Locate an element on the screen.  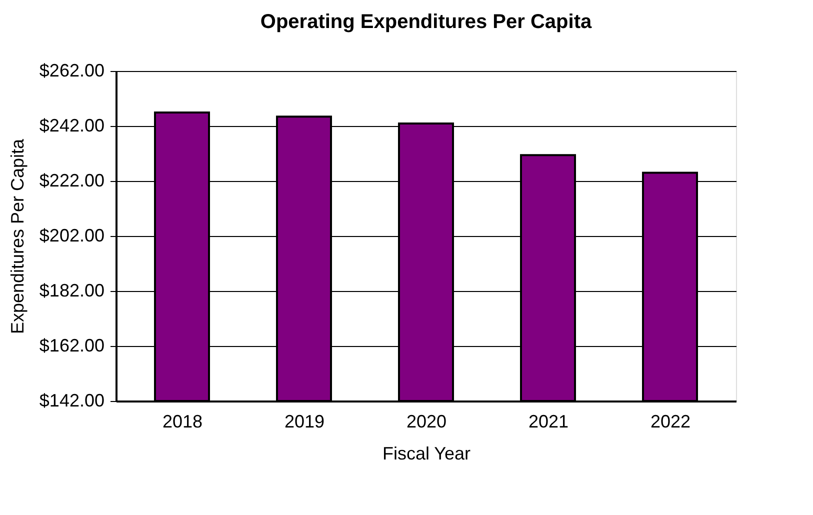
y-tick-label: $202.00 is located at coordinates (71, 236).